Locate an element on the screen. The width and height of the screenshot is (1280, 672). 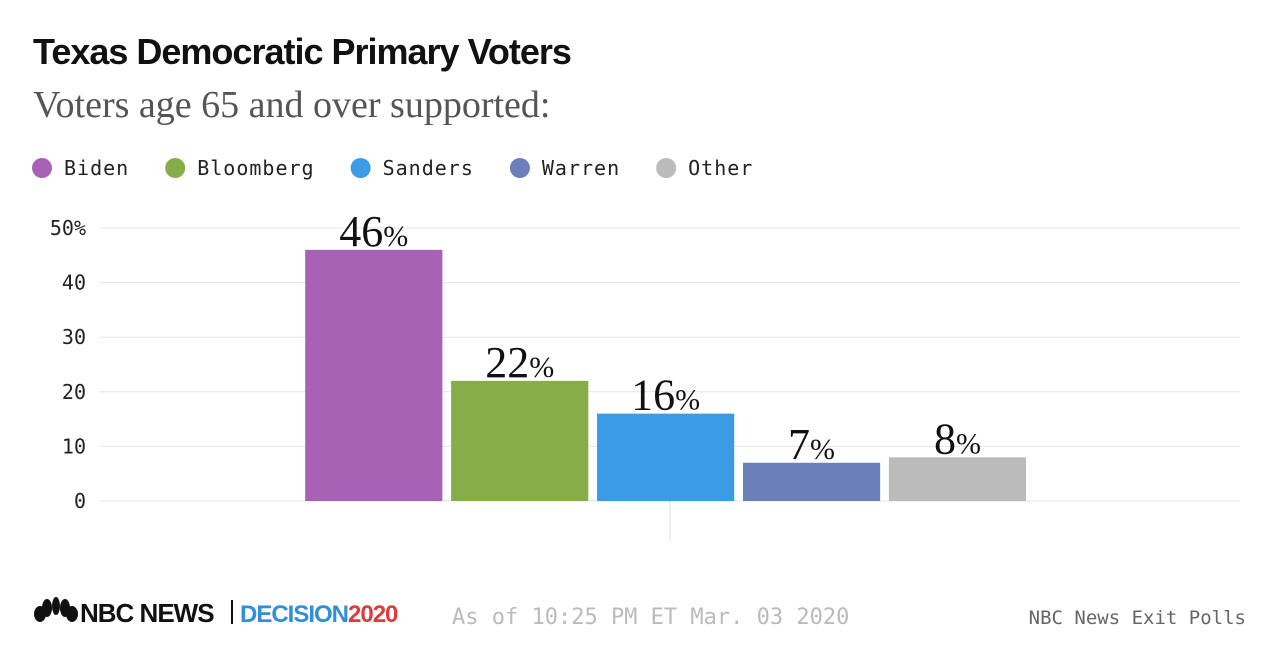
y-tick-label: 40 is located at coordinates (74, 283).